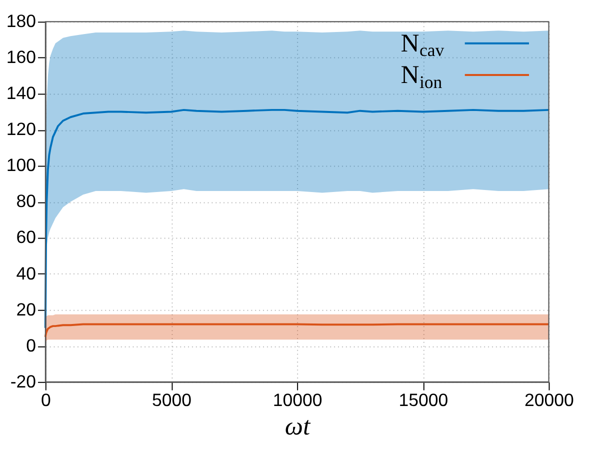 The image size is (604, 457). I want to click on x-axis-title: ωt, so click(298, 426).